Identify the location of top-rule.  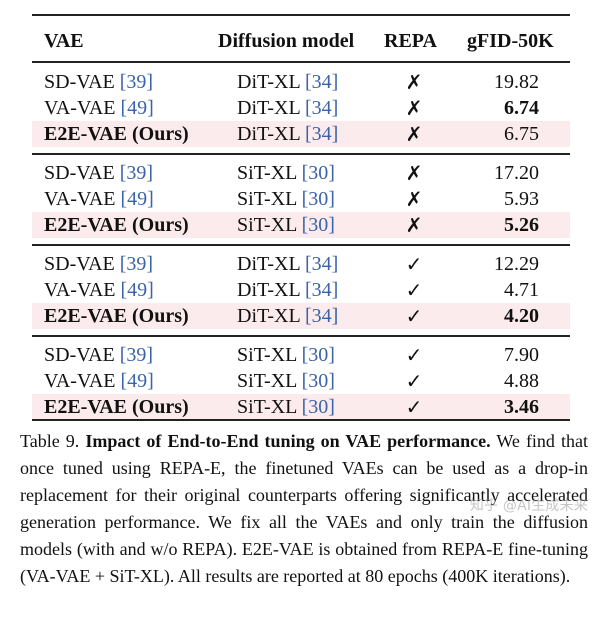
(301, 15).